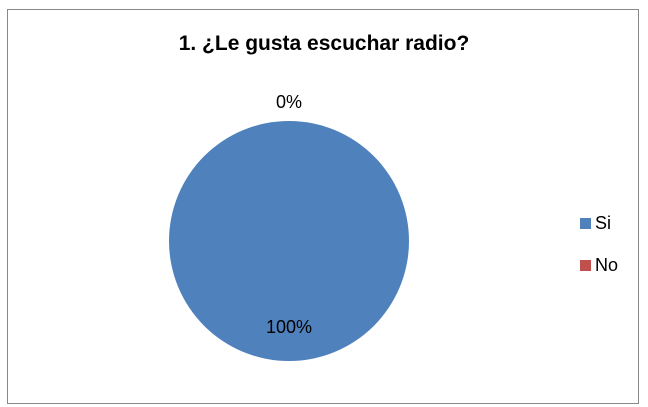  I want to click on legend-swatch-no, so click(585, 265).